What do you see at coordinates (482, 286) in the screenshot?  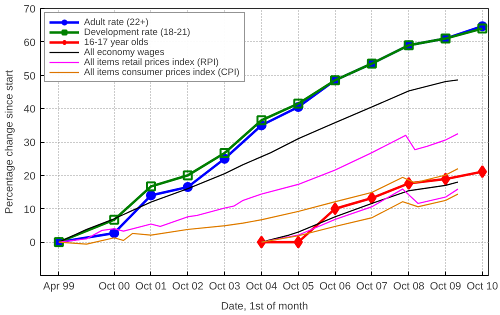 I see `x-tick-label: Oct 10` at bounding box center [482, 286].